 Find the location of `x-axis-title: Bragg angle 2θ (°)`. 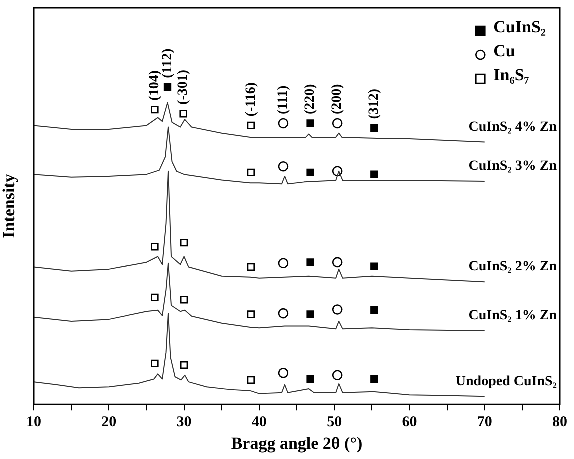

x-axis-title: Bragg angle 2θ (°) is located at coordinates (297, 444).